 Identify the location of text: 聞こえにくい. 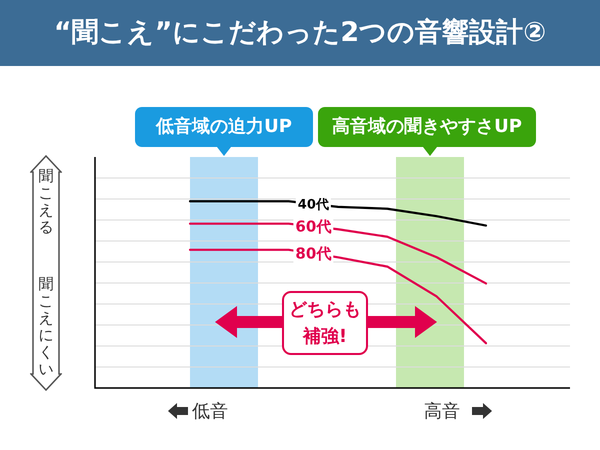
(46, 326).